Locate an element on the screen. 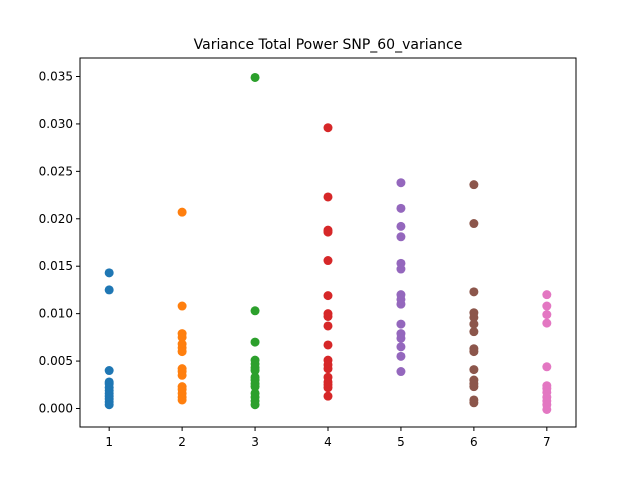 The image size is (640, 485). y-tick-label: 0.010 is located at coordinates (56, 314).